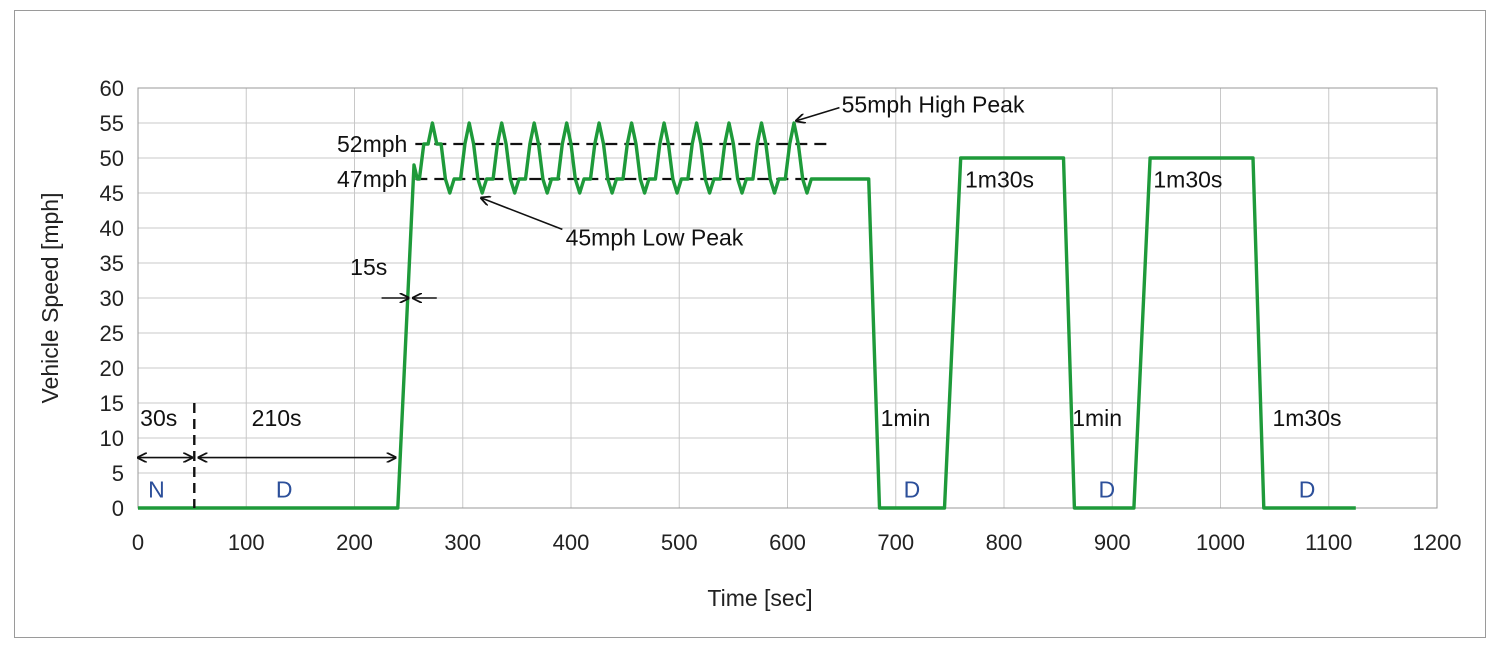  I want to click on annotation-stop-2: 1min, so click(1097, 418).